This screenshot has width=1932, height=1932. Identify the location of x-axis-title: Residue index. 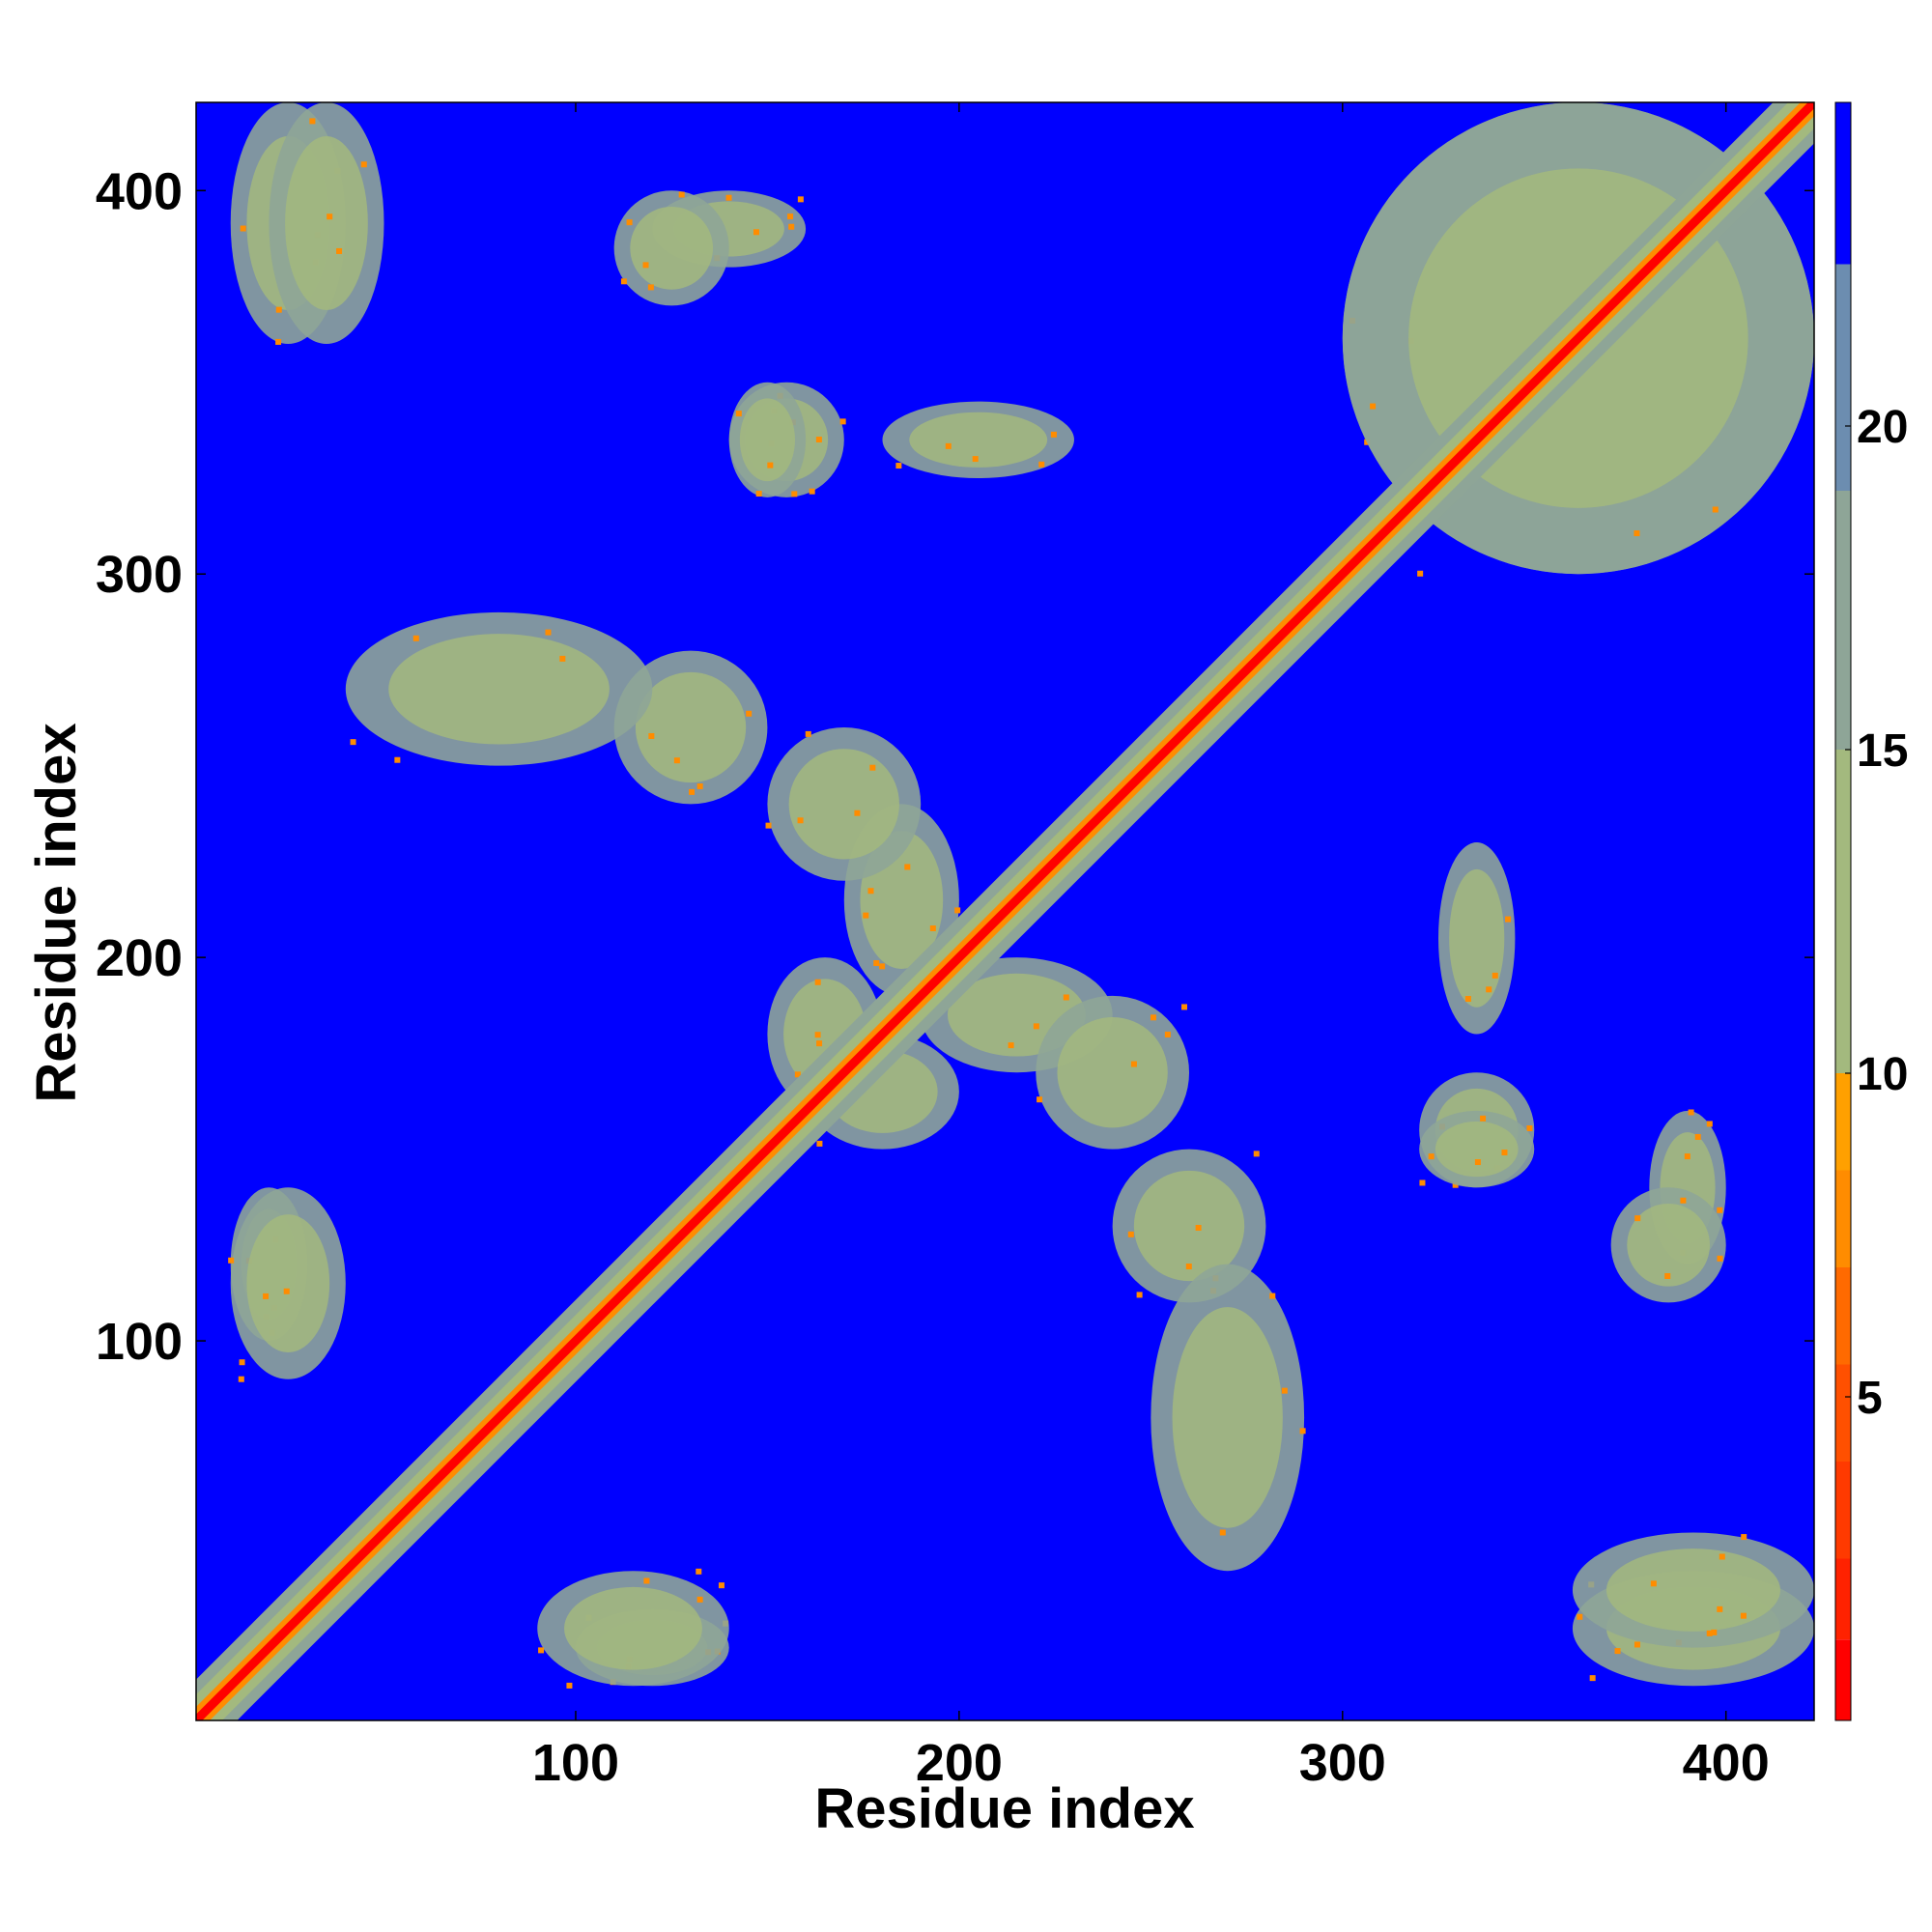
(1004, 1808).